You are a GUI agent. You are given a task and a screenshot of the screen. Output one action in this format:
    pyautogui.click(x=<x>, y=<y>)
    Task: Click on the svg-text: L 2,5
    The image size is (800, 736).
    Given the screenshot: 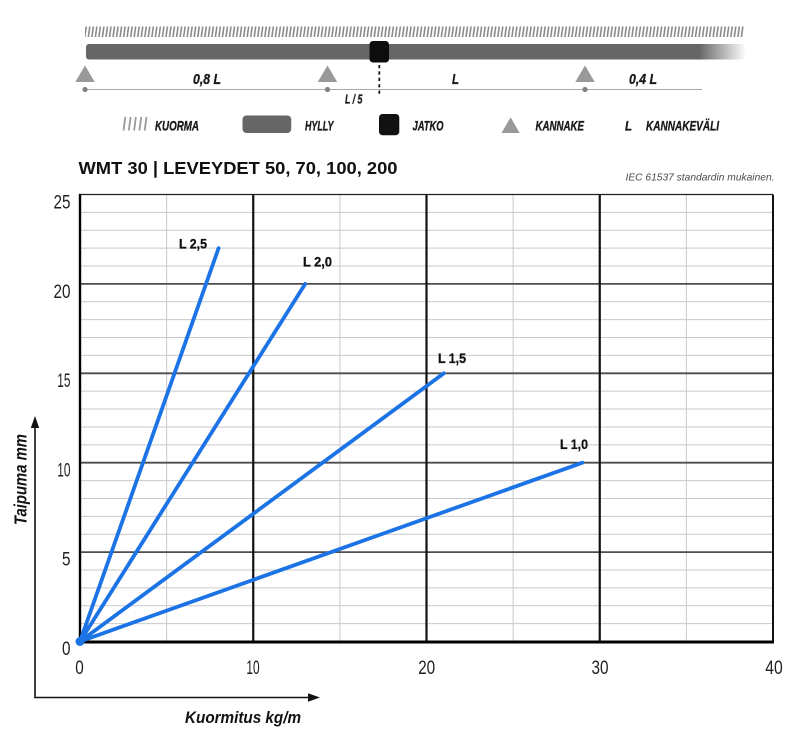 What is the action you would take?
    pyautogui.click(x=193, y=244)
    